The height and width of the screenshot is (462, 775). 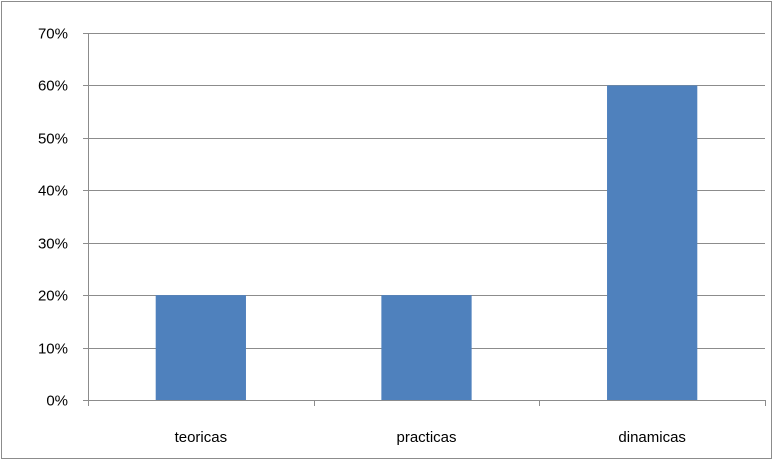 I want to click on y-tick-label: 10%, so click(x=53, y=349).